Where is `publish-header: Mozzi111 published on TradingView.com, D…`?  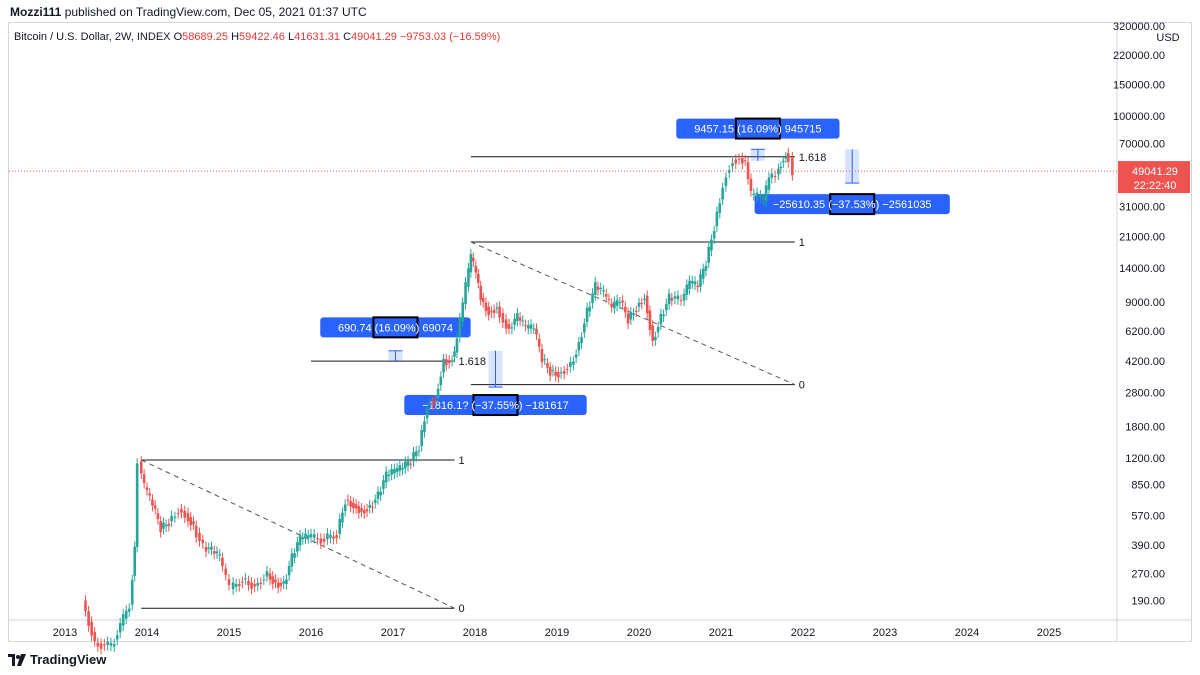 publish-header: Mozzi111 published on TradingView.com, D… is located at coordinates (188, 12).